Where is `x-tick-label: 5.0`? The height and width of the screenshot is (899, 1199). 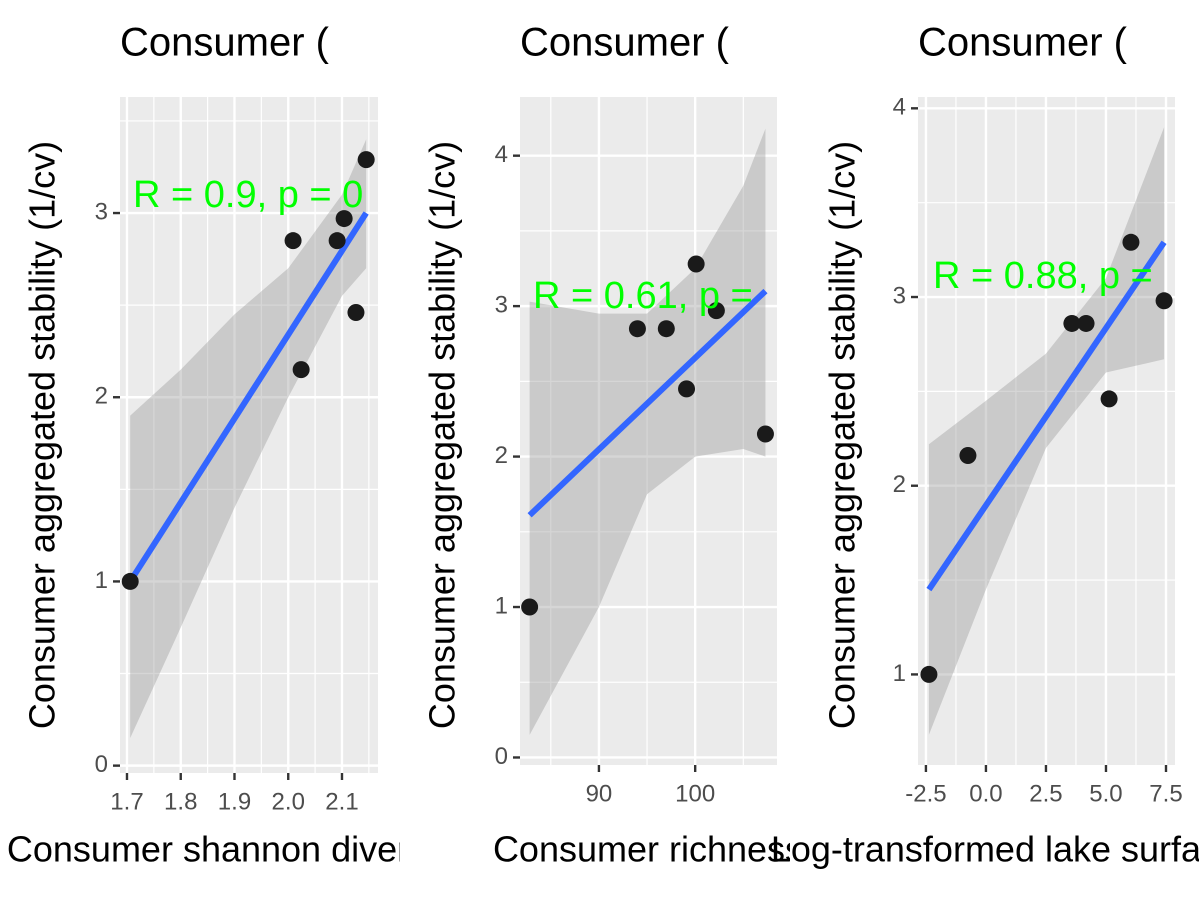 x-tick-label: 5.0 is located at coordinates (1105, 793).